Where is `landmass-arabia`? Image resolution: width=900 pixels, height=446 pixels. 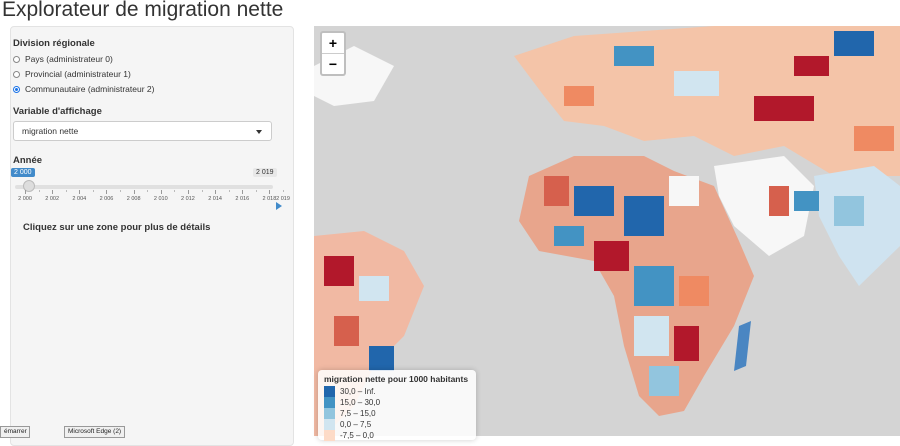
landmass-arabia is located at coordinates (764, 206).